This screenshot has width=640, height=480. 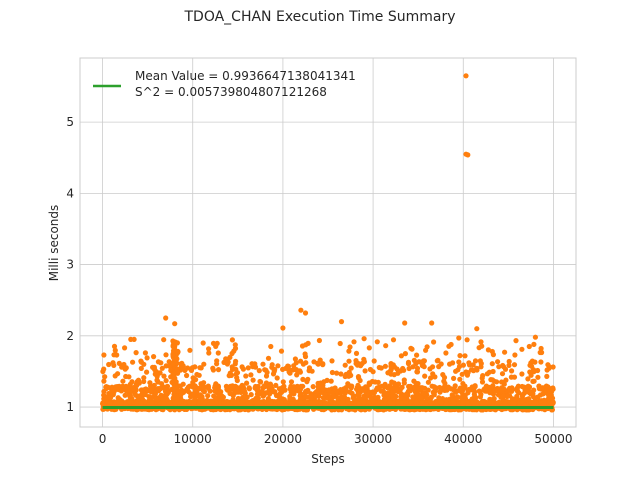 I want to click on x-tick-label: 0, so click(x=103, y=439).